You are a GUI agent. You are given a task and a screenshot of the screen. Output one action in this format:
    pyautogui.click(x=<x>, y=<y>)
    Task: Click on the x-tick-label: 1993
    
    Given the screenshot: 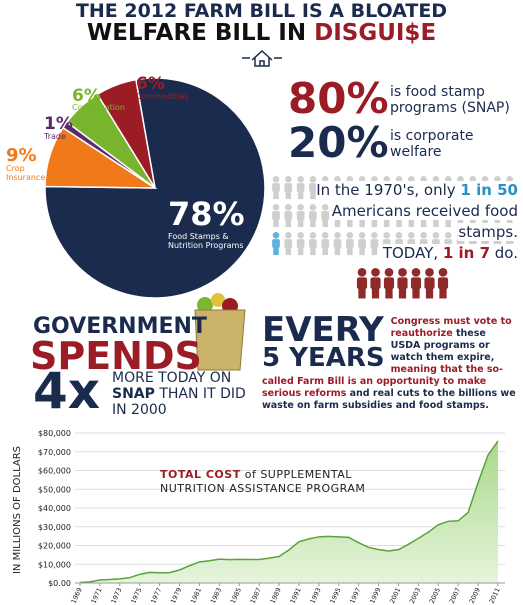 What is the action you would take?
    pyautogui.click(x=315, y=595)
    